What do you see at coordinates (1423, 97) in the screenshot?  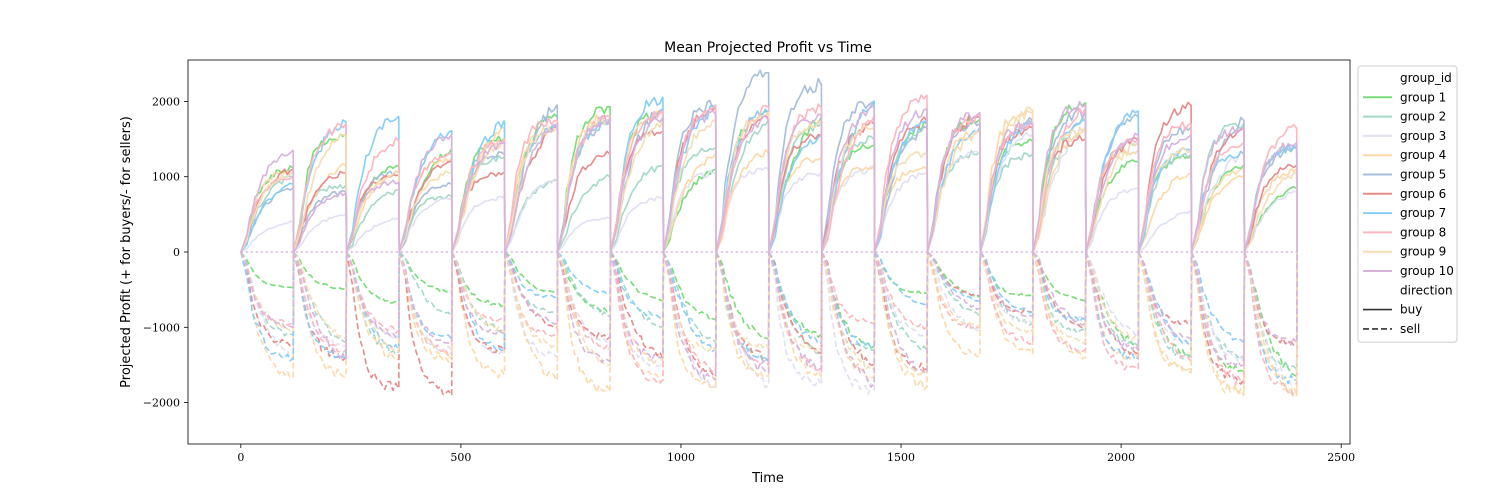 I see `legend-entry: group 1` at bounding box center [1423, 97].